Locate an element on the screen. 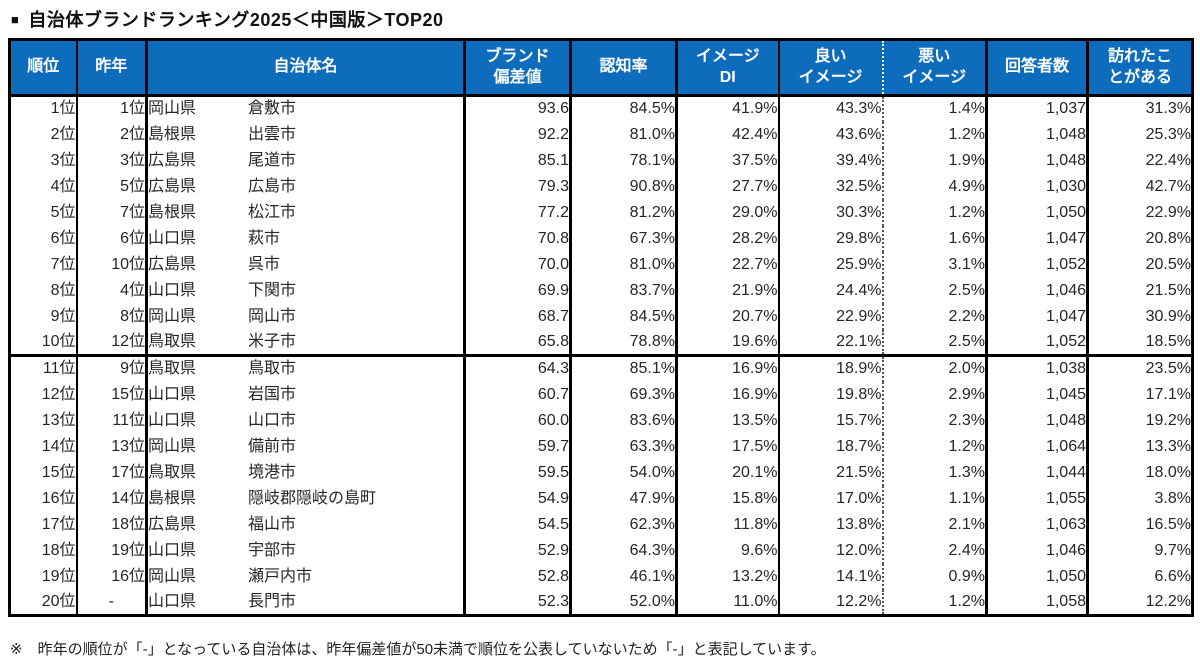 The image size is (1200, 666). city: 鳥取市 is located at coordinates (272, 369).